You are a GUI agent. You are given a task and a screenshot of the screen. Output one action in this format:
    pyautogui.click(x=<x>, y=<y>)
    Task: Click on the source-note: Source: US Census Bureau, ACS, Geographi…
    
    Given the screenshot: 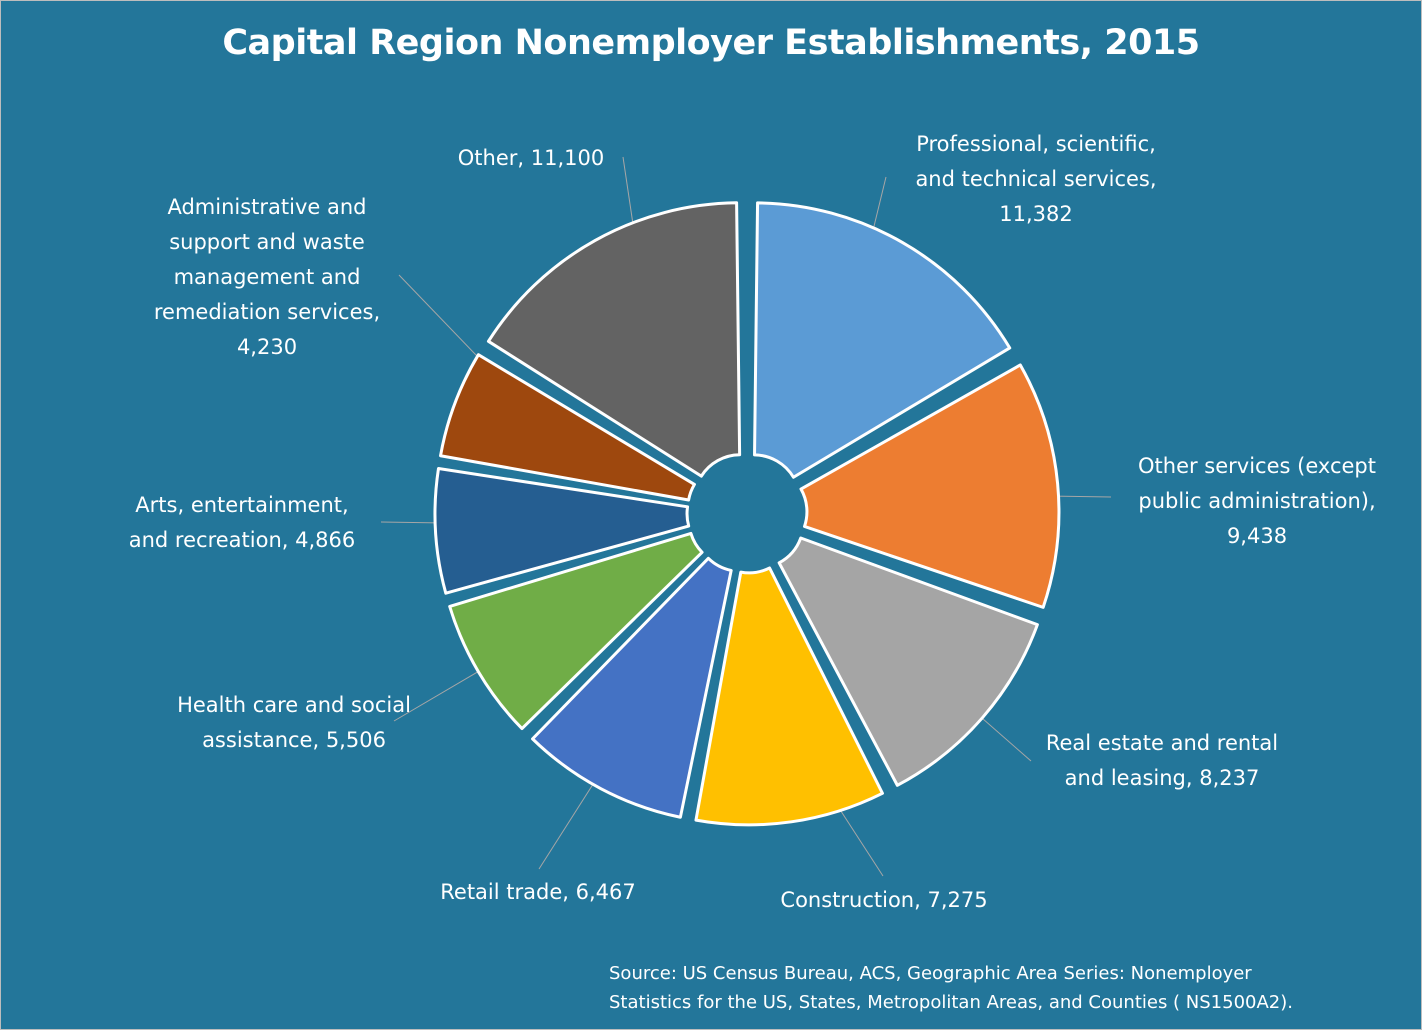 What is the action you would take?
    pyautogui.click(x=951, y=988)
    